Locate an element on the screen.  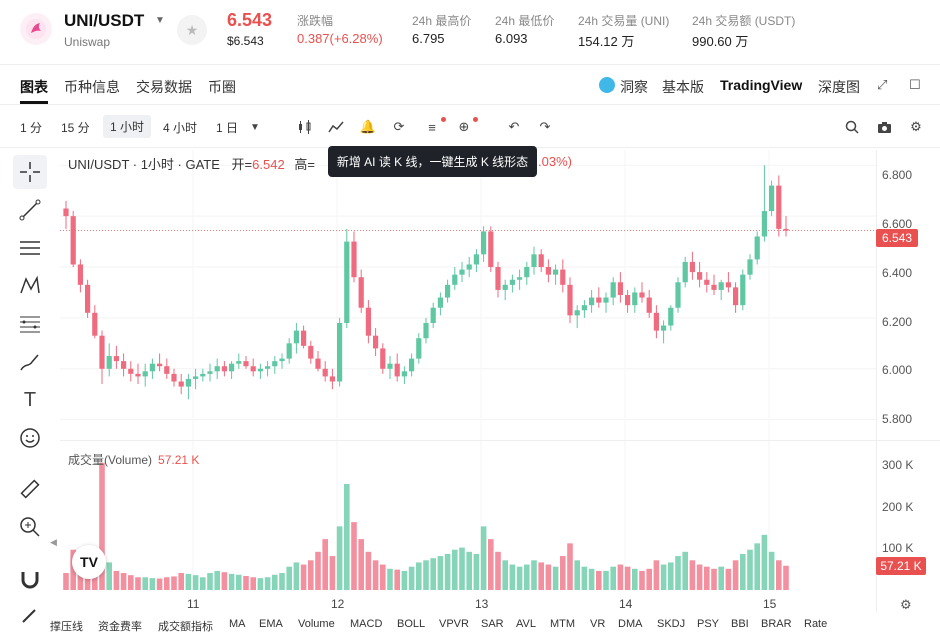
indicator-brar: BRAR is located at coordinates (776, 624).